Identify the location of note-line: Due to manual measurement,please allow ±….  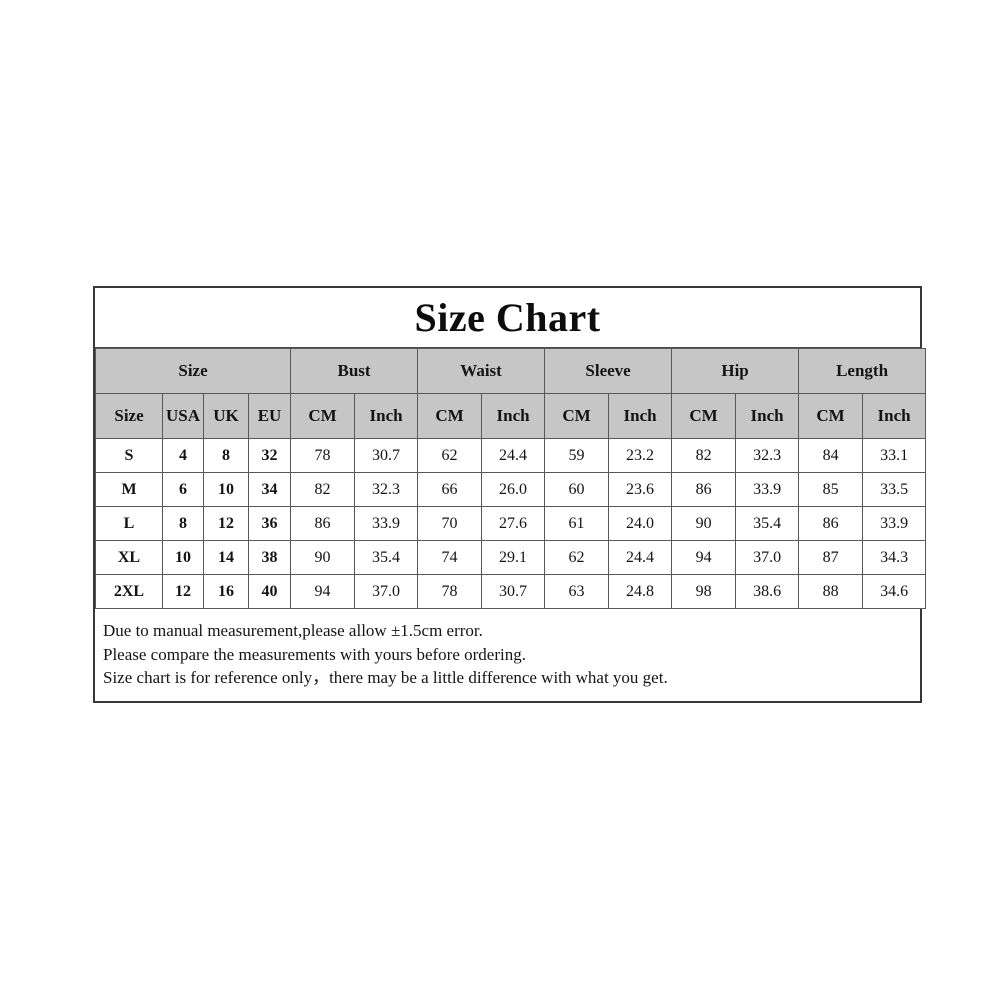
(293, 630).